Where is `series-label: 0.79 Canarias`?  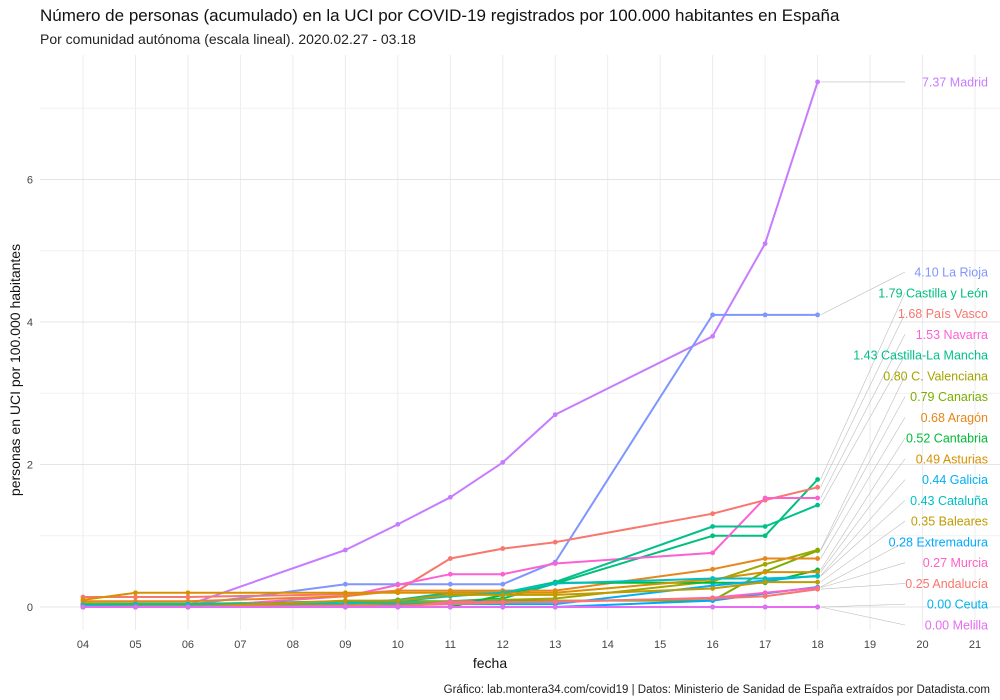
series-label: 0.79 Canarias is located at coordinates (949, 397).